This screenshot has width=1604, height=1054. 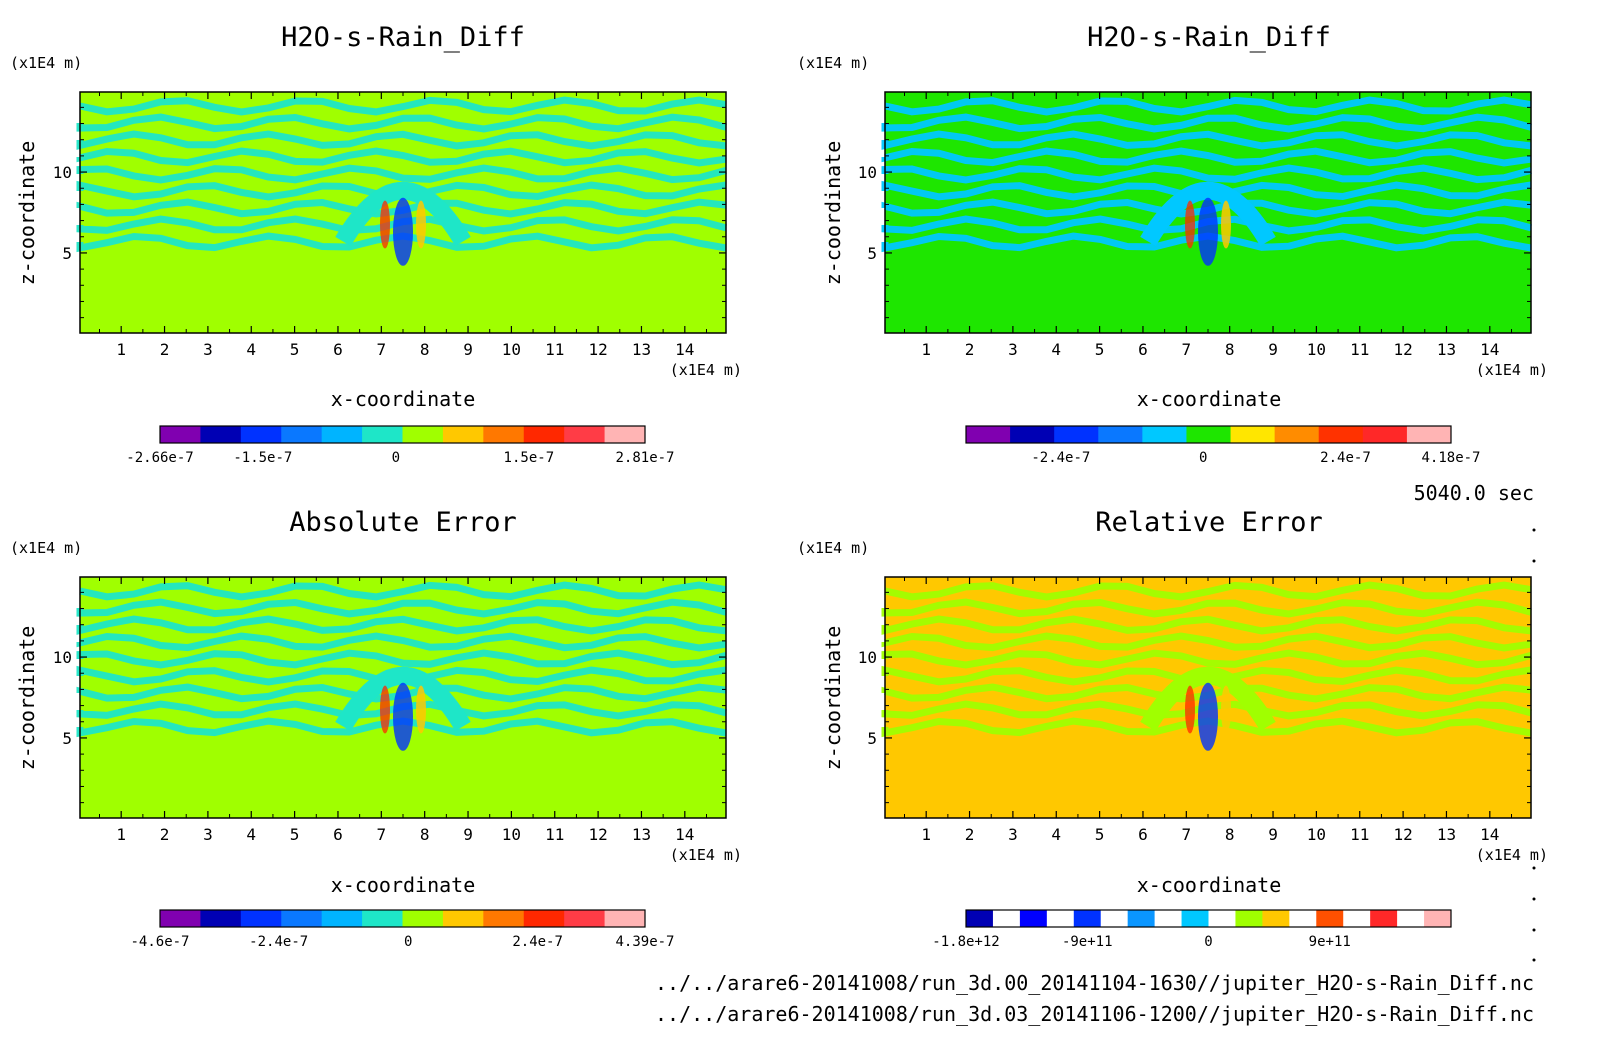 What do you see at coordinates (1209, 522) in the screenshot?
I see `panel-4-title: Relative Error` at bounding box center [1209, 522].